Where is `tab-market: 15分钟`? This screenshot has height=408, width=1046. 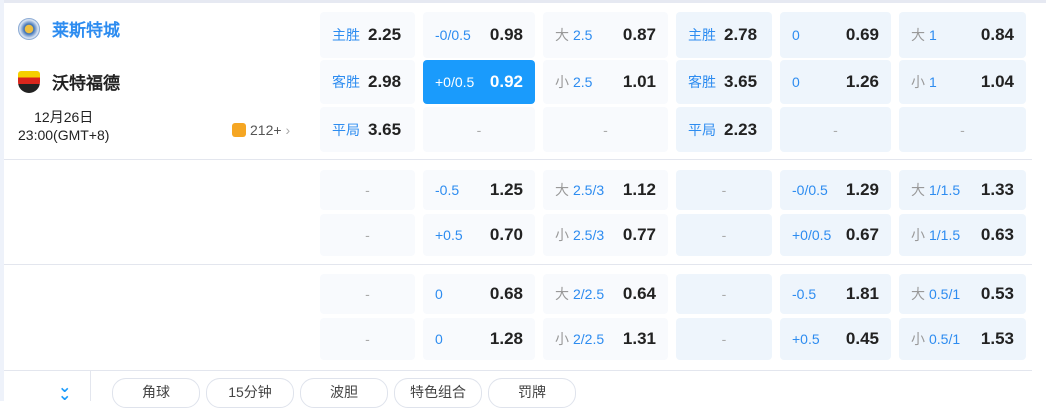
tab-market: 15分钟 is located at coordinates (250, 393).